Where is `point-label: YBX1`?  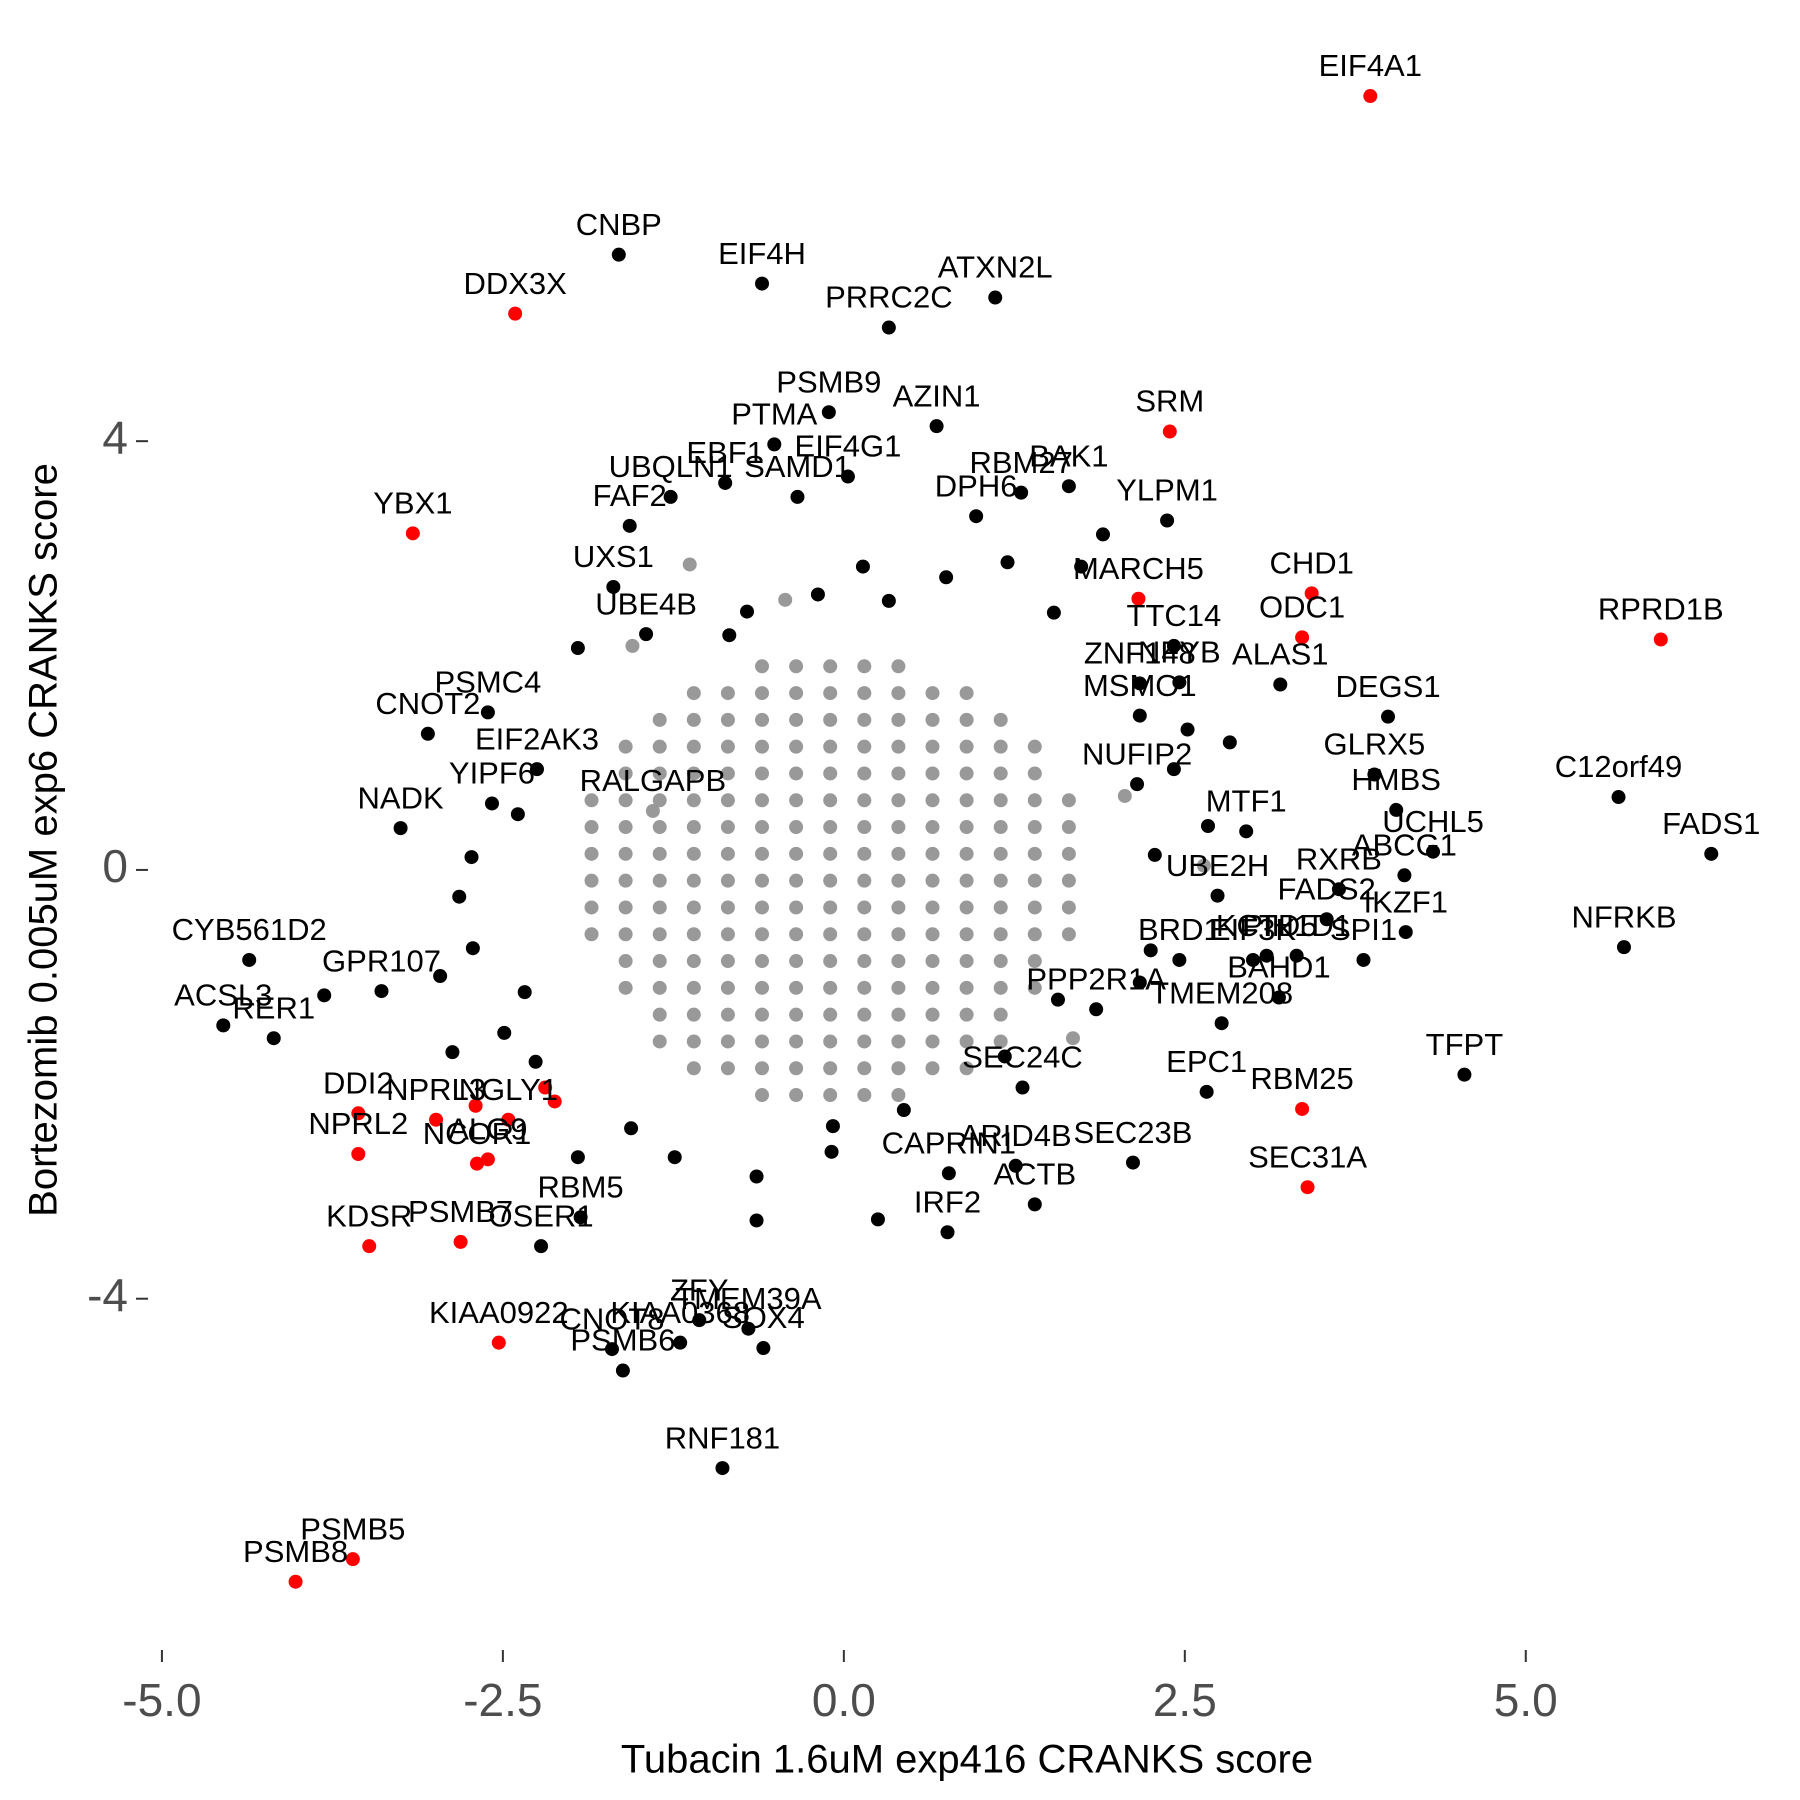 point-label: YBX1 is located at coordinates (412, 503).